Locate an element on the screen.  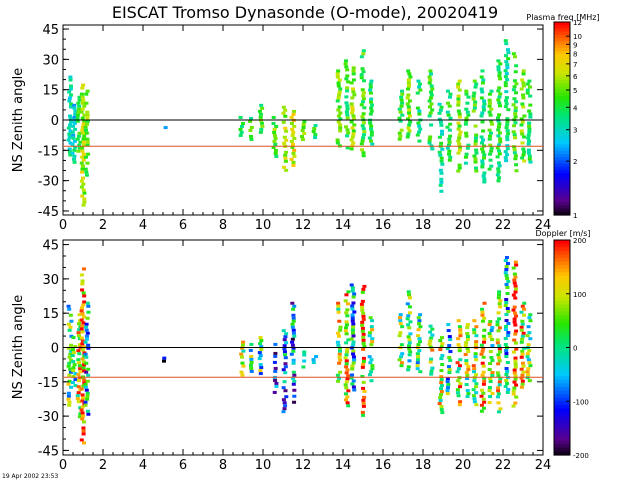
x-tick-label: 14 is located at coordinates (343, 465).